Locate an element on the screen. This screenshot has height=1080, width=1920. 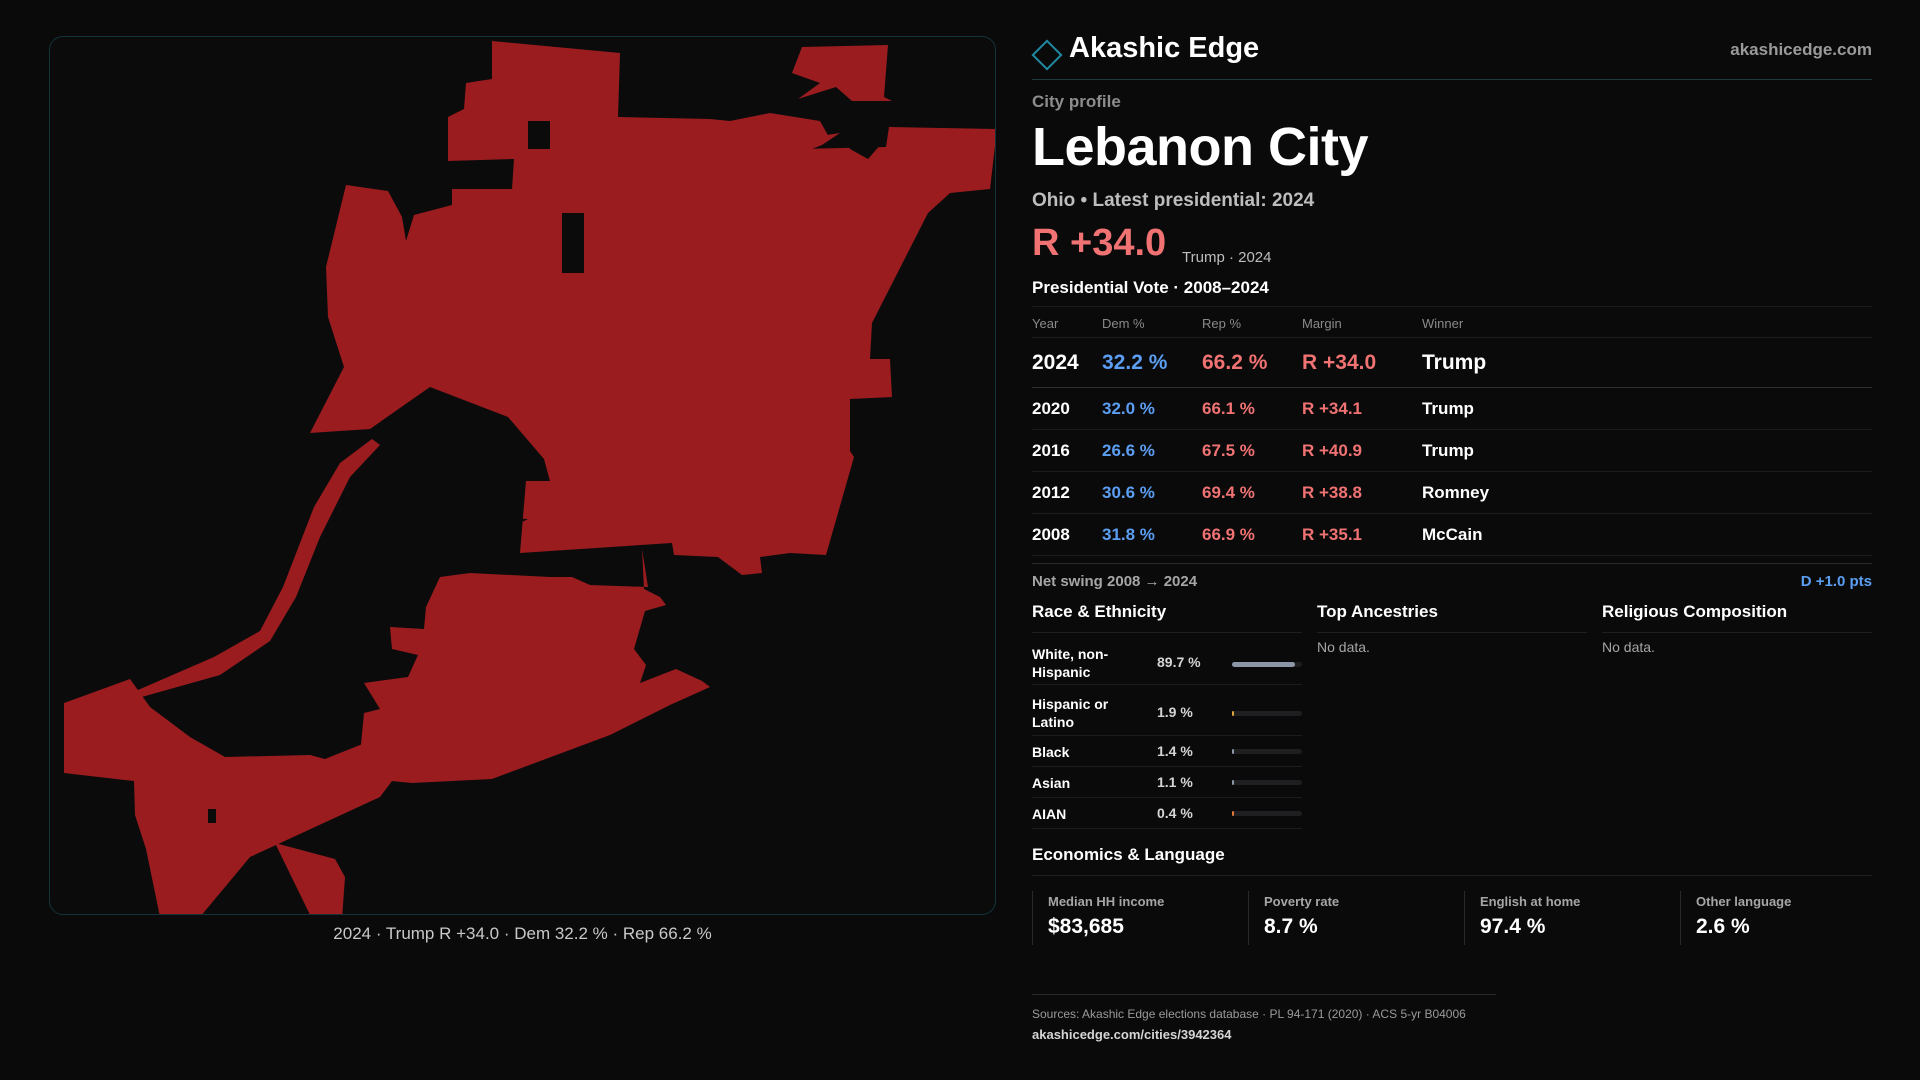
race-value: 1.9 % is located at coordinates (1175, 712).